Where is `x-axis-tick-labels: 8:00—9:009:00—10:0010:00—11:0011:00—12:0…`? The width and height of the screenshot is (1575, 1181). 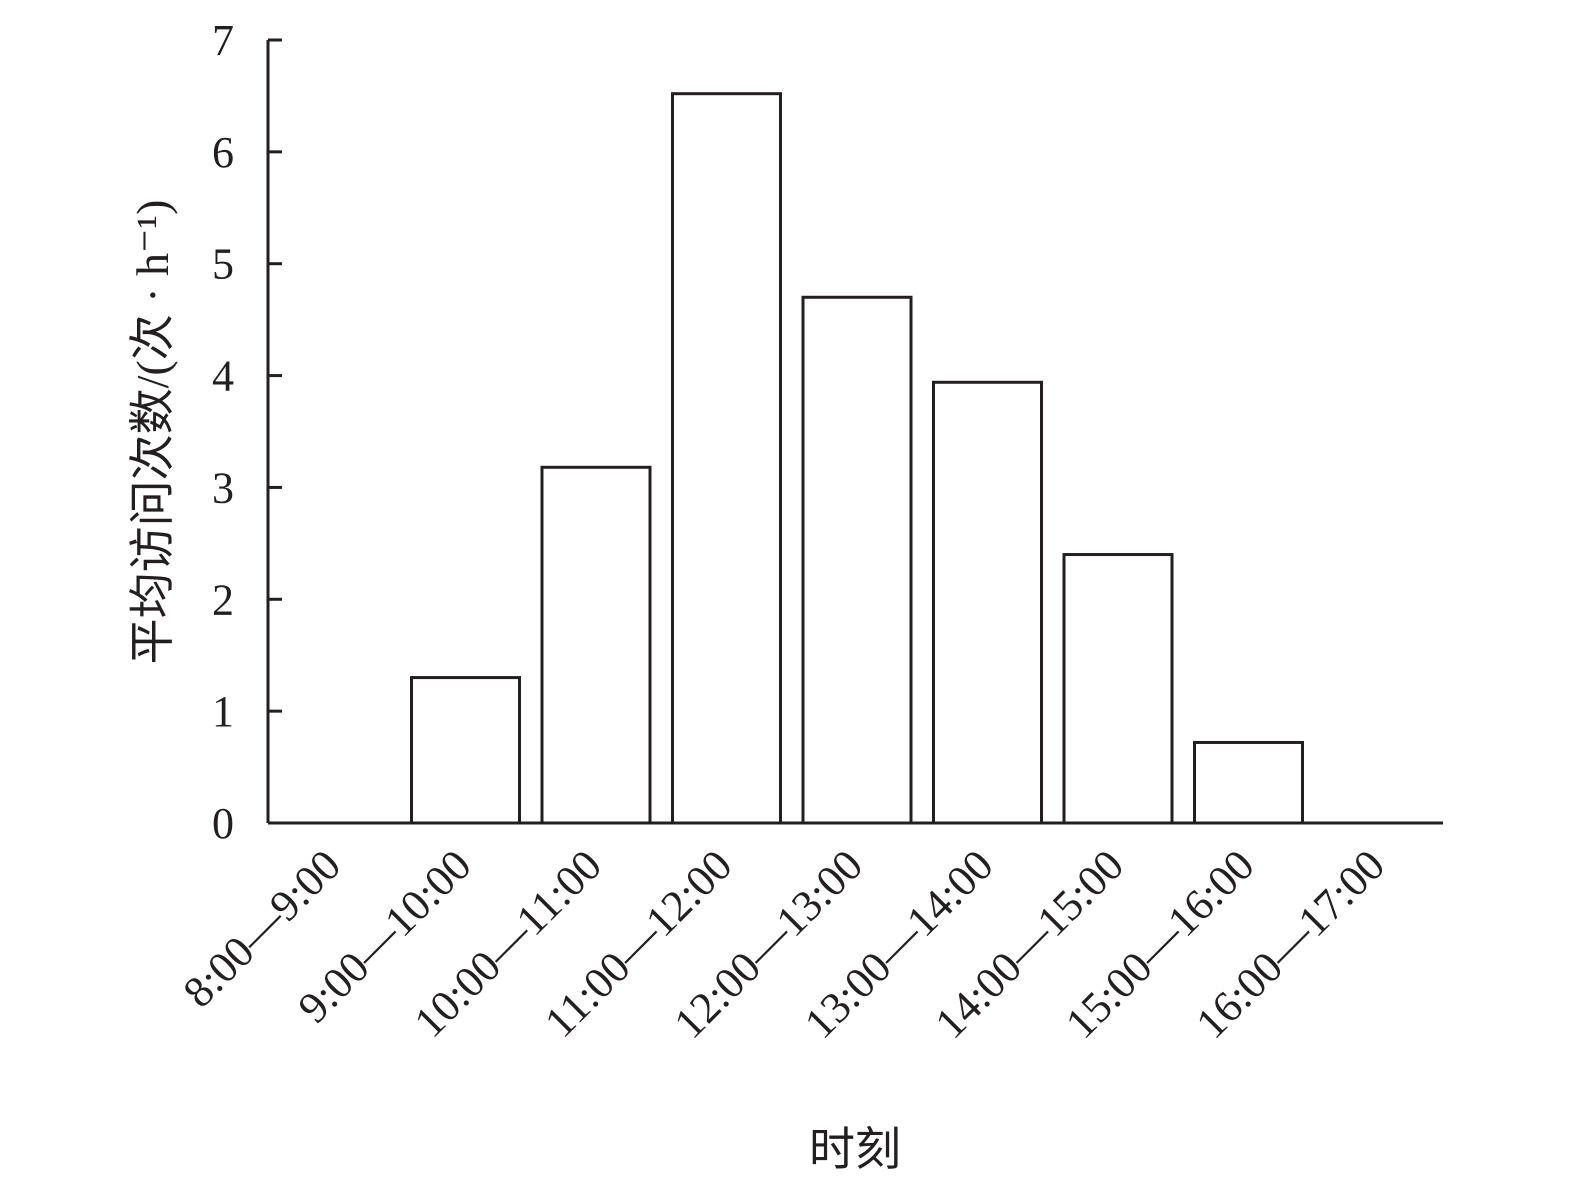
x-axis-tick-labels: 8:00—9:009:00—10:0010:00—11:0011:00—12:0… is located at coordinates (784, 944).